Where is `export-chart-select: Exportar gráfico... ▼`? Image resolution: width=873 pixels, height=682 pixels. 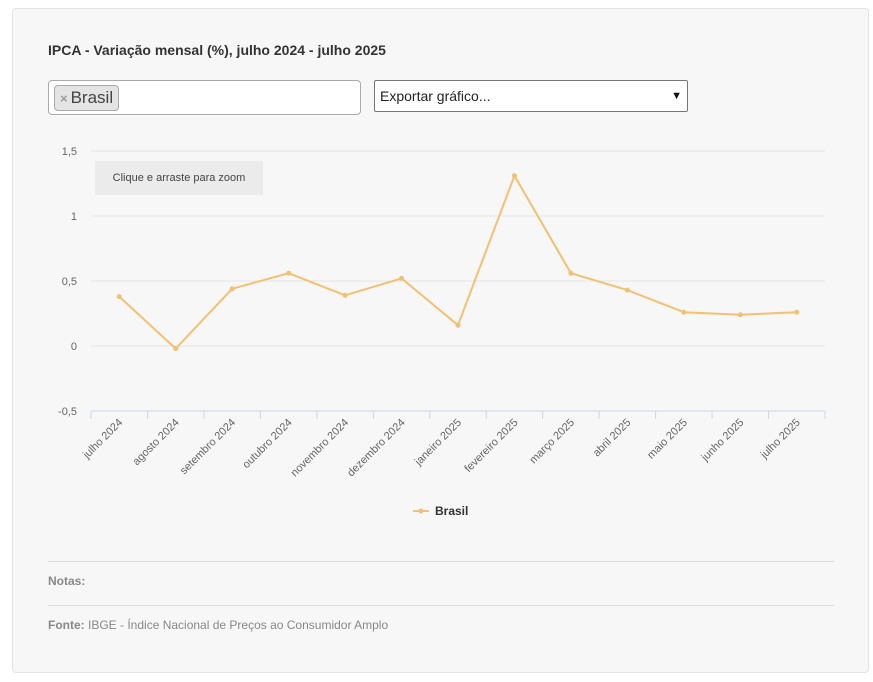 export-chart-select: Exportar gráfico... ▼ is located at coordinates (531, 96).